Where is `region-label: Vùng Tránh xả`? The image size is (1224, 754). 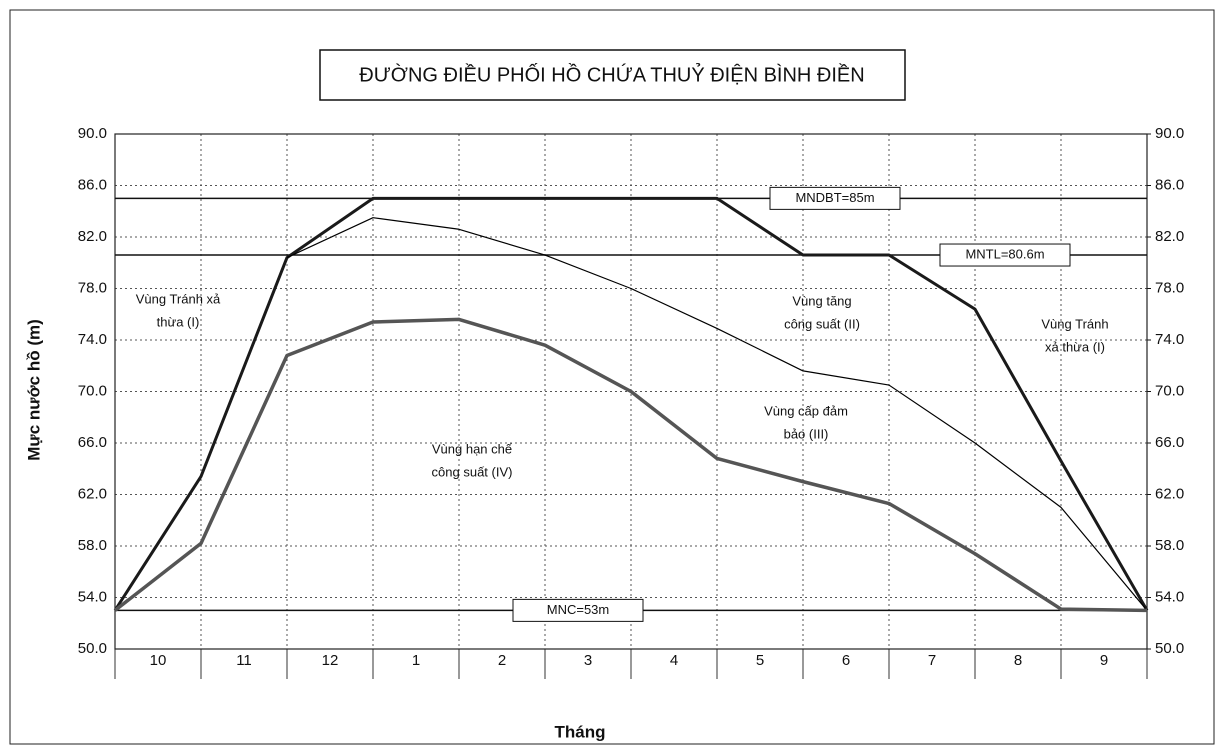 region-label: Vùng Tránh xả is located at coordinates (178, 298).